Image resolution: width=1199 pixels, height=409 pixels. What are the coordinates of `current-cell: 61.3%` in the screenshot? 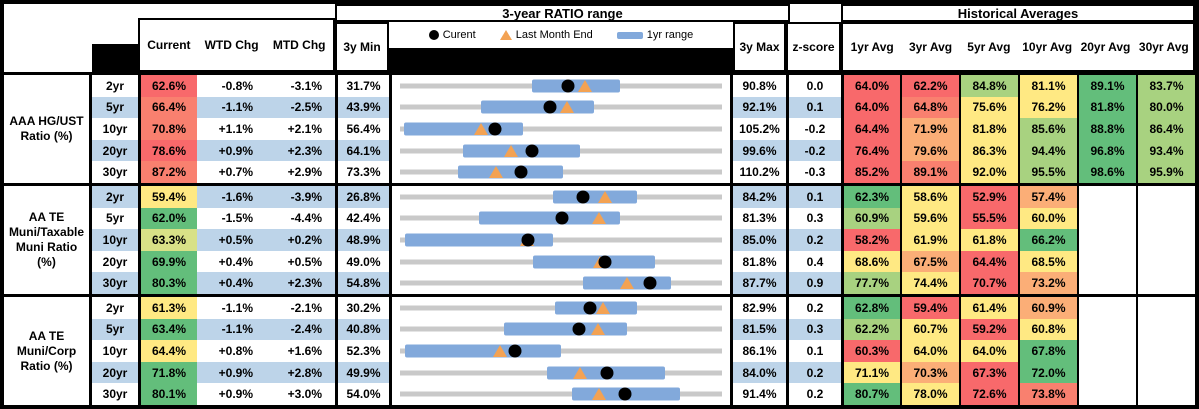 It's located at (167, 308).